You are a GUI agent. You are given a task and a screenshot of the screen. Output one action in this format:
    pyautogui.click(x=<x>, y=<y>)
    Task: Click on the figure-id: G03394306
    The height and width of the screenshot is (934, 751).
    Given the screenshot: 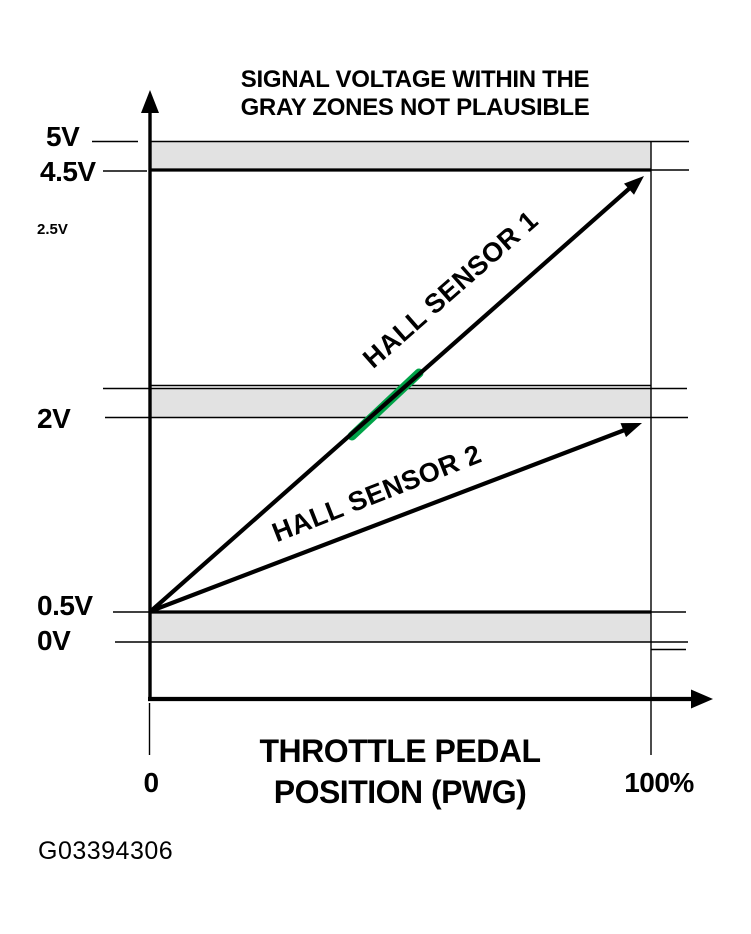 What is the action you would take?
    pyautogui.click(x=106, y=851)
    